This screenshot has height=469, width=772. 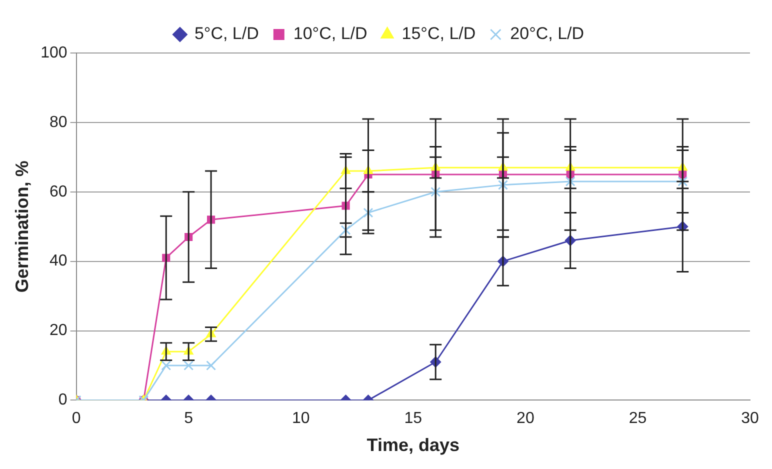 I want to click on x-tick-label: 25, so click(x=637, y=419).